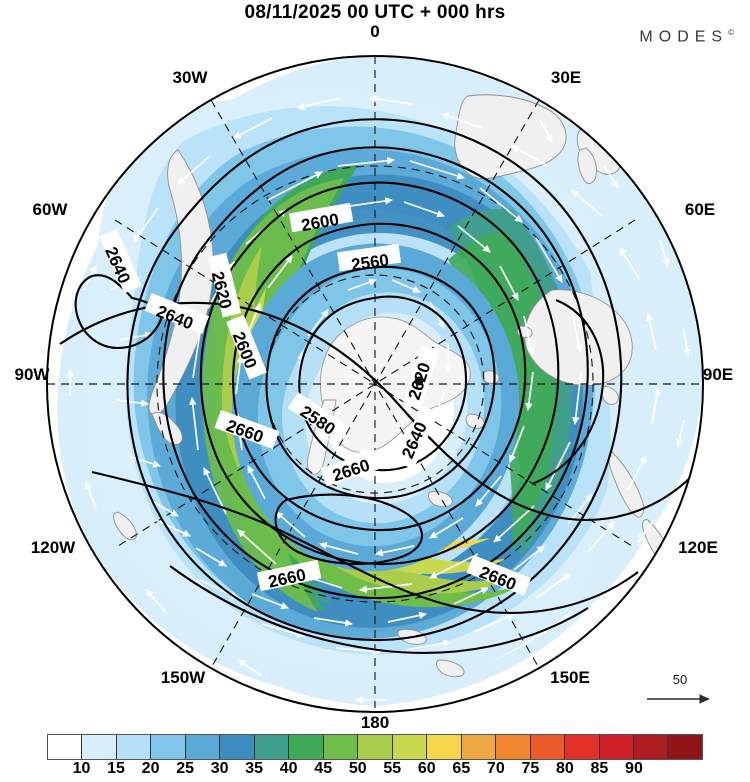 This screenshot has height=782, width=750. What do you see at coordinates (81, 768) in the screenshot?
I see `colorbar-tick: 10` at bounding box center [81, 768].